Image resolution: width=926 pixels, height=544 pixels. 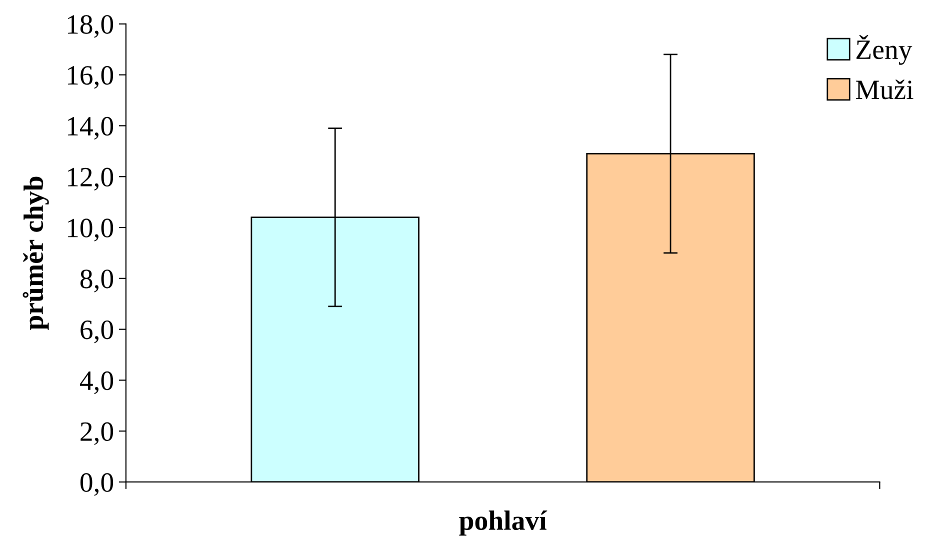 What do you see at coordinates (91, 128) in the screenshot?
I see `y-tick-label: 14,0` at bounding box center [91, 128].